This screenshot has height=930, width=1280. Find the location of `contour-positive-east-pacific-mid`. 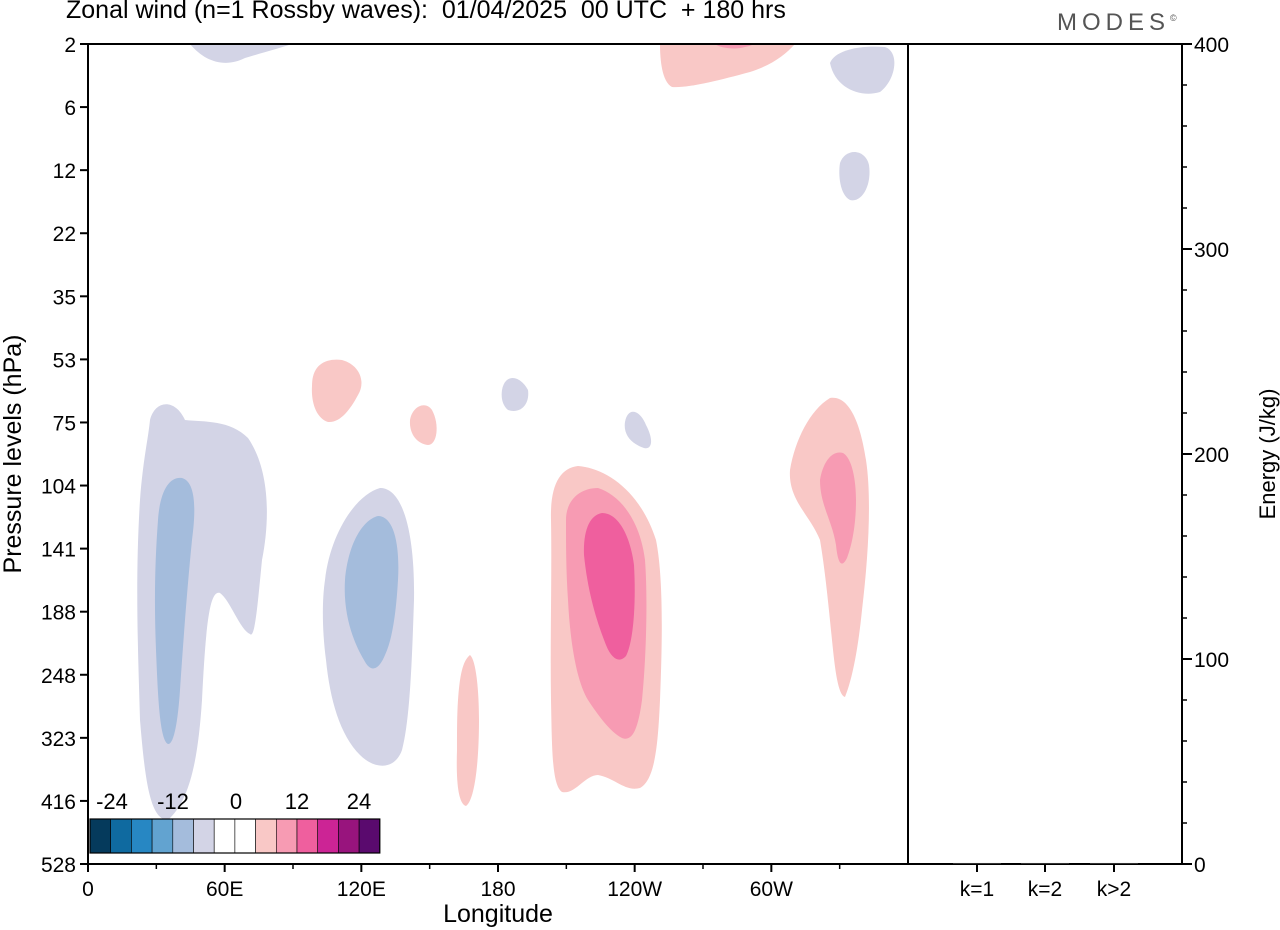

contour-positive-east-pacific-mid is located at coordinates (838, 508).